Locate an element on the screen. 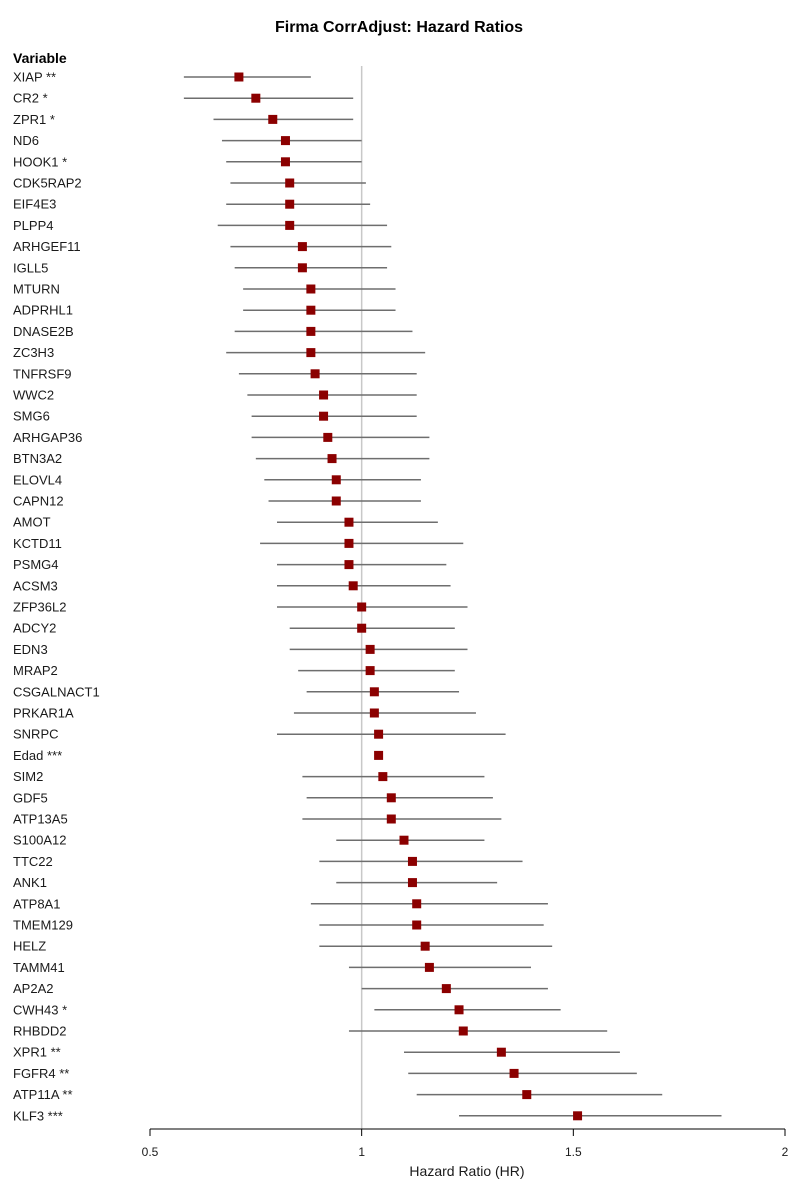 This screenshot has height=1200, width=800. forest-row: CSGALNACT1 is located at coordinates (236, 691).